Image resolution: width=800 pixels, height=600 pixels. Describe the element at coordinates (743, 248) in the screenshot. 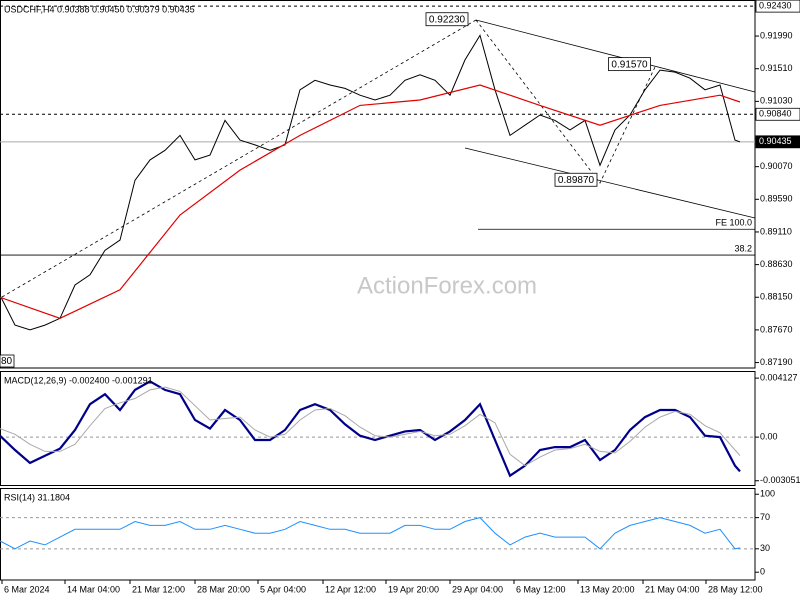

I see `level-label: 38.2` at that location.